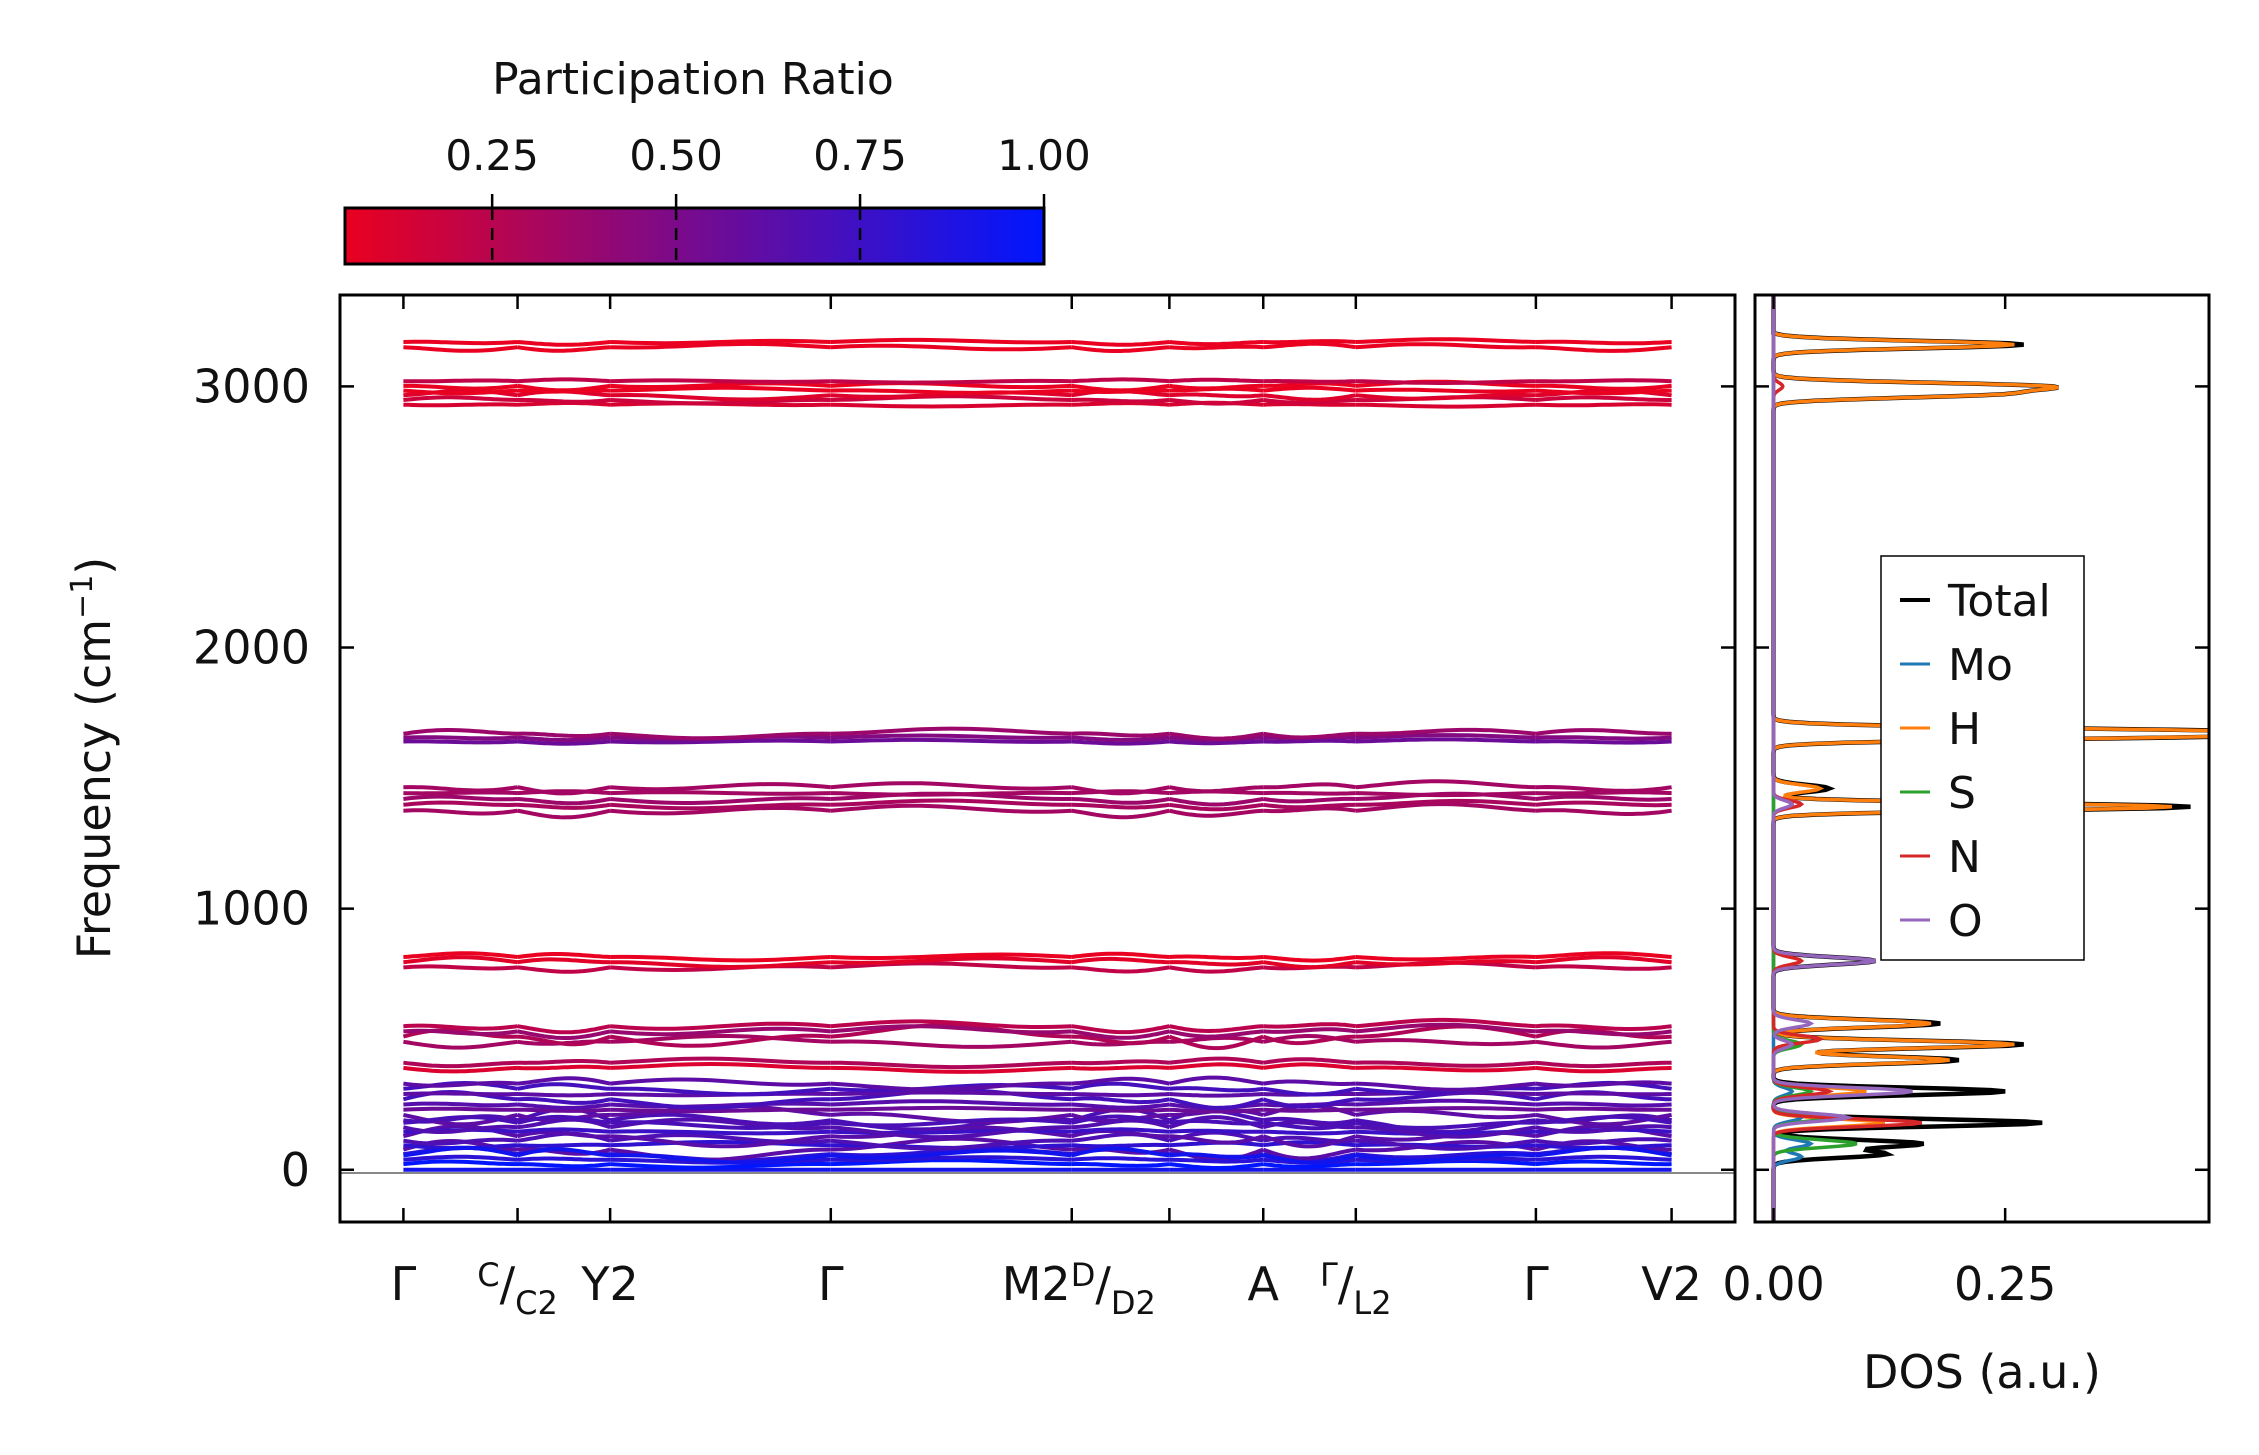 Image resolution: width=2259 pixels, height=1455 pixels. What do you see at coordinates (1842, 758) in the screenshot?
I see `dos-curve-o` at bounding box center [1842, 758].